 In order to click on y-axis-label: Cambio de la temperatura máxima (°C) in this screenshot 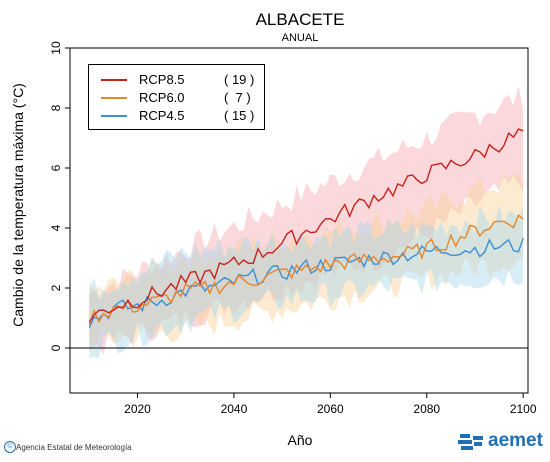, I will do `click(18, 205)`.